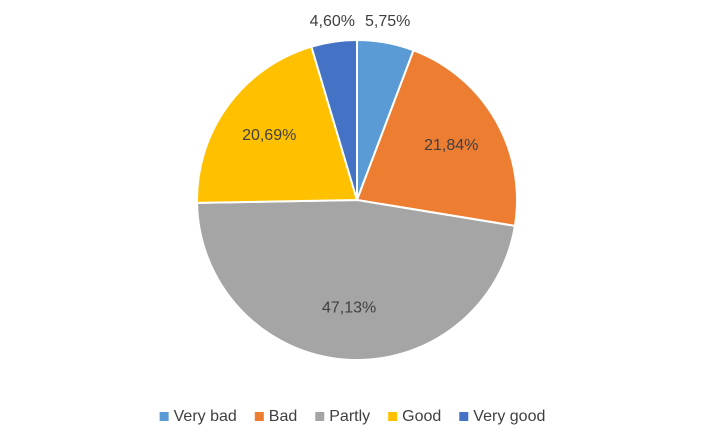 The image size is (705, 434). I want to click on data-label: 20,69%, so click(269, 135).